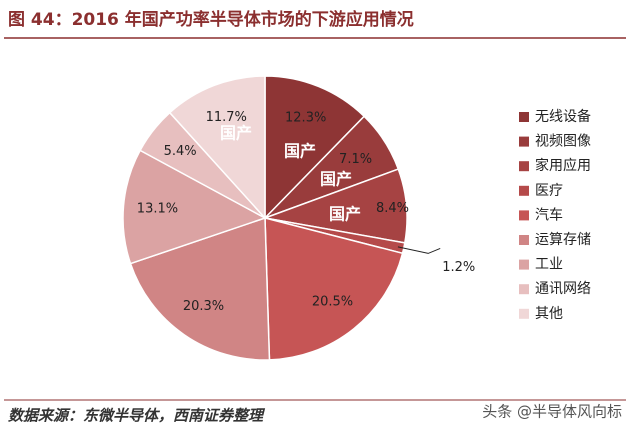 Image resolution: width=630 pixels, height=434 pixels. Describe the element at coordinates (226, 117) in the screenshot. I see `data-label: 11.7%` at that location.